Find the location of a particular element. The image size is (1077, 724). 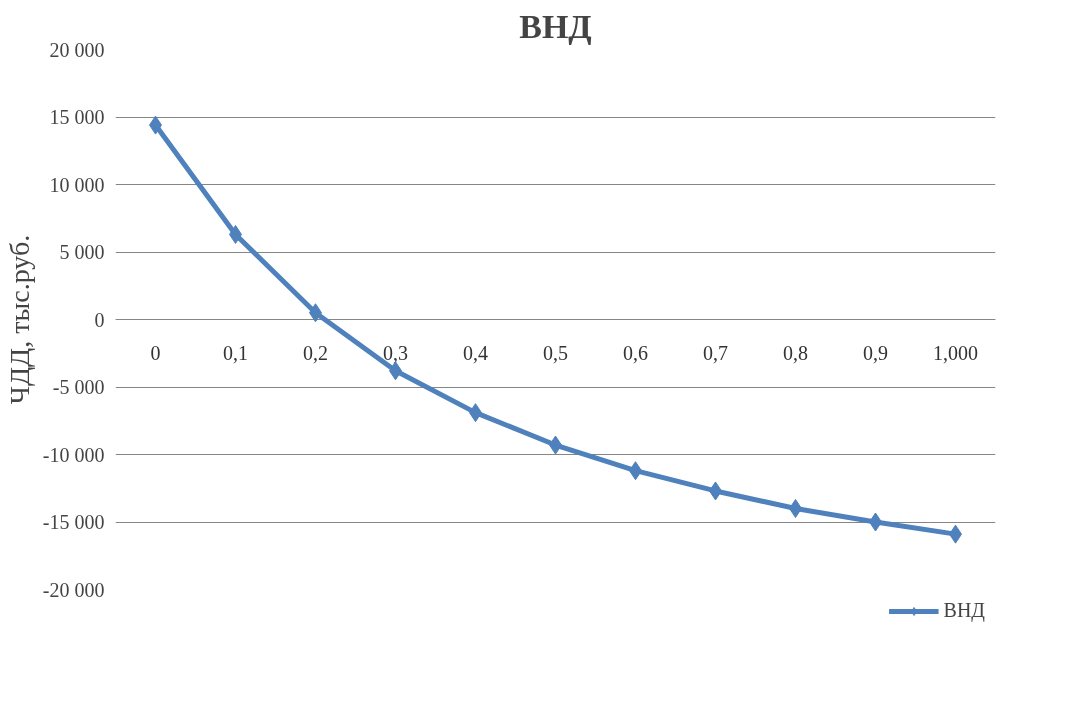

x-tick-label: 0,7 is located at coordinates (715, 352).